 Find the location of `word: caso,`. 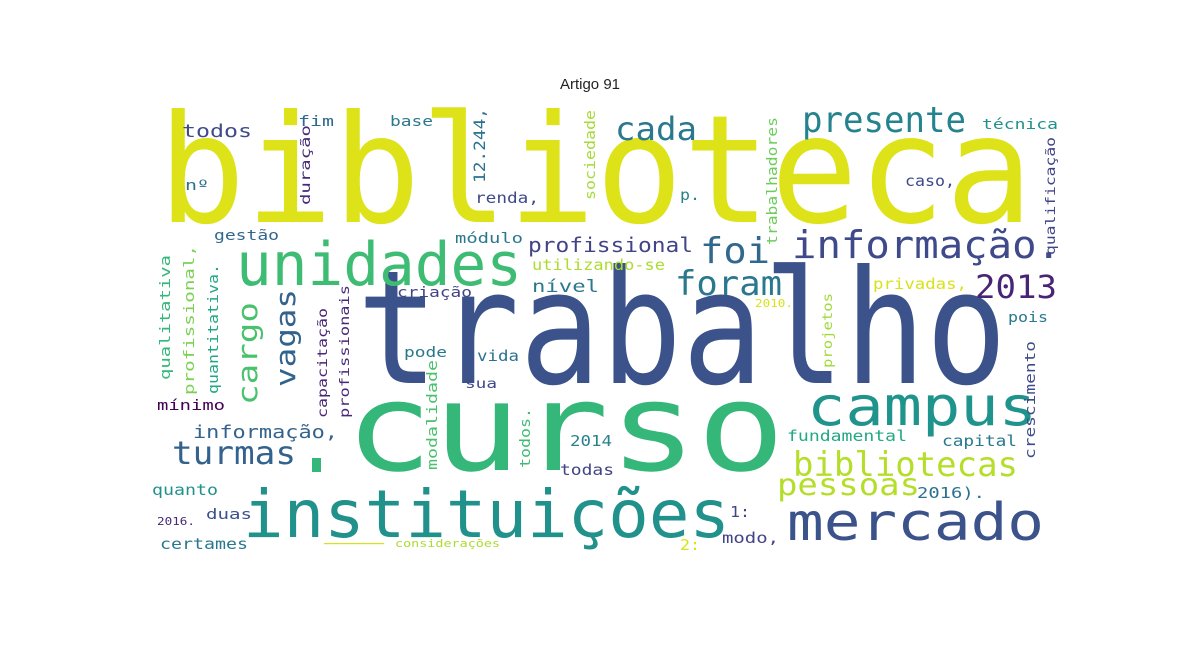

word: caso, is located at coordinates (930, 181).